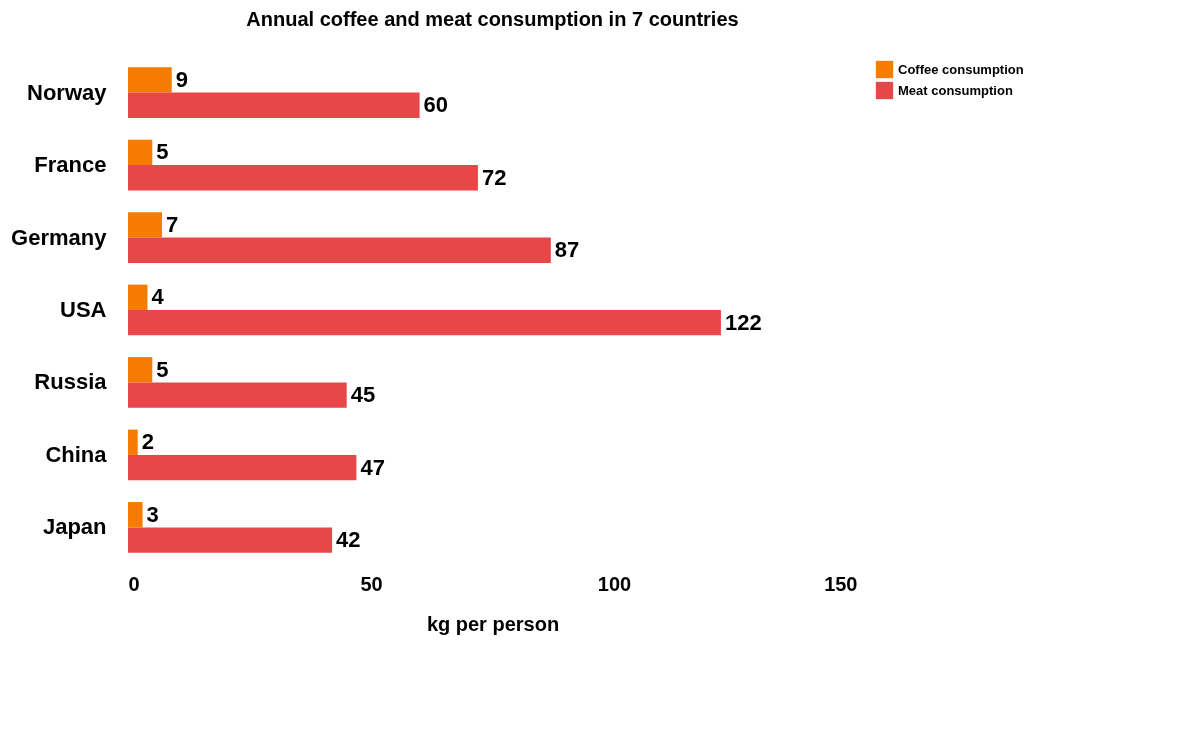 The width and height of the screenshot is (1194, 742). What do you see at coordinates (71, 382) in the screenshot?
I see `y-tick-label: Russia` at bounding box center [71, 382].